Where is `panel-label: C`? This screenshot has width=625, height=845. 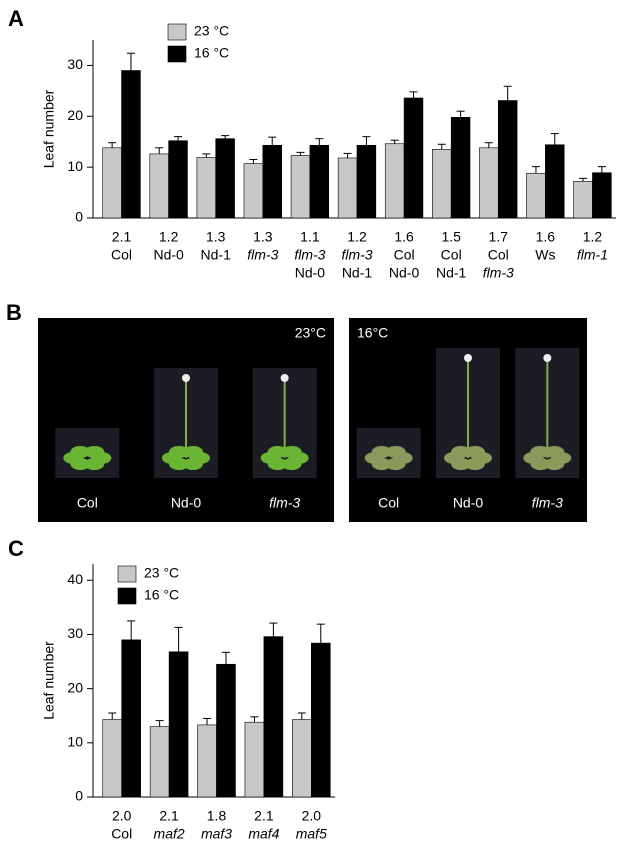
panel-label: C is located at coordinates (16, 548).